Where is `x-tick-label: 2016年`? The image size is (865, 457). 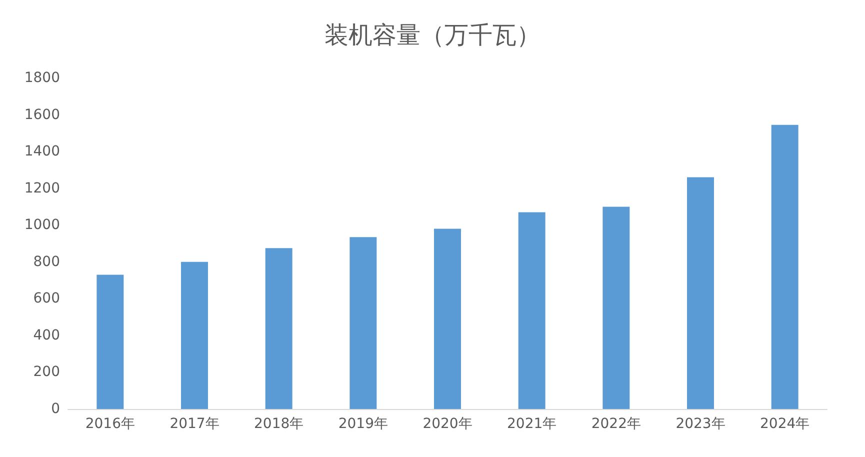 x-tick-label: 2016年 is located at coordinates (110, 424).